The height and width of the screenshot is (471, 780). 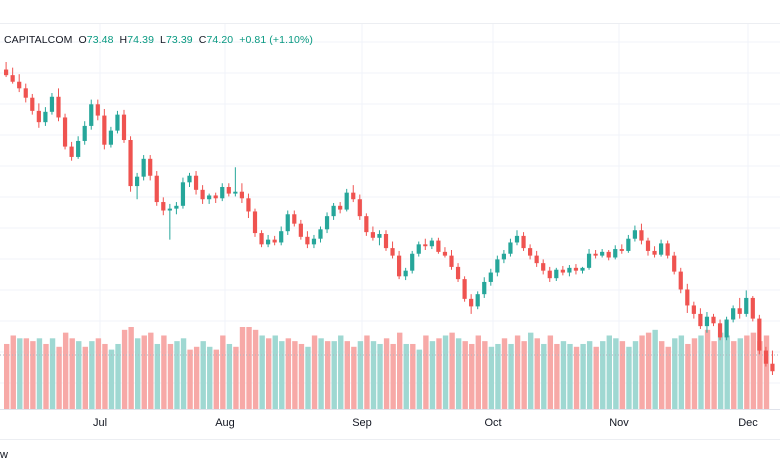 What do you see at coordinates (225, 423) in the screenshot?
I see `x-tick-label: Aug` at bounding box center [225, 423].